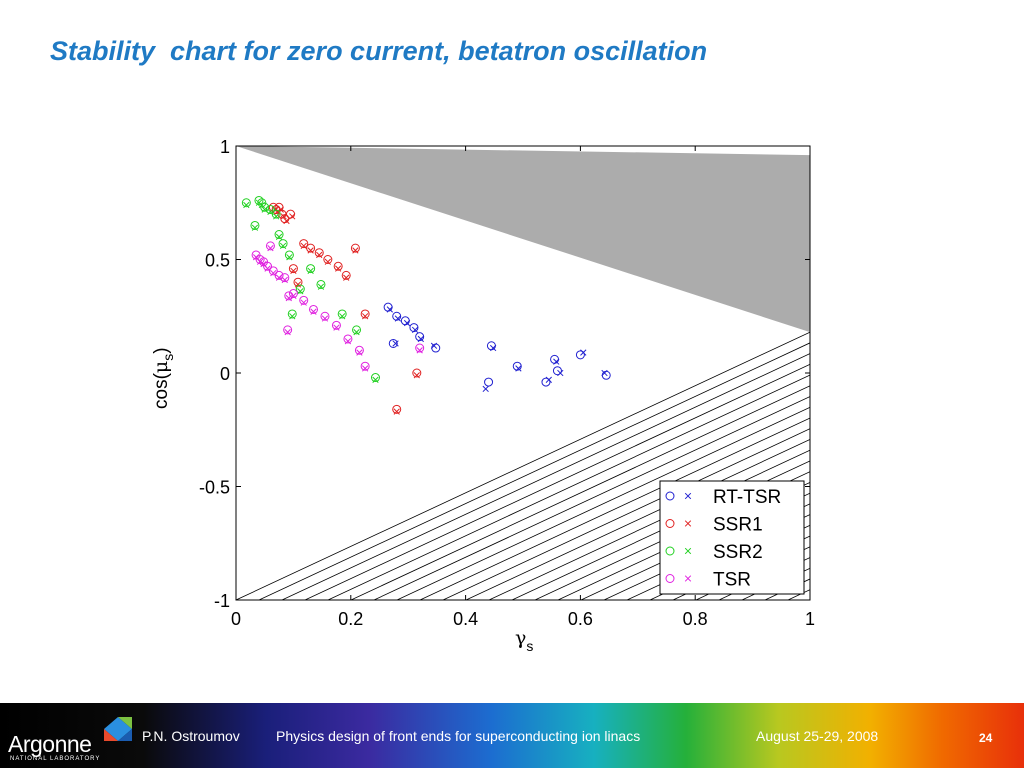  What do you see at coordinates (747, 497) in the screenshot?
I see `legend-label: RT-TSR` at bounding box center [747, 497].